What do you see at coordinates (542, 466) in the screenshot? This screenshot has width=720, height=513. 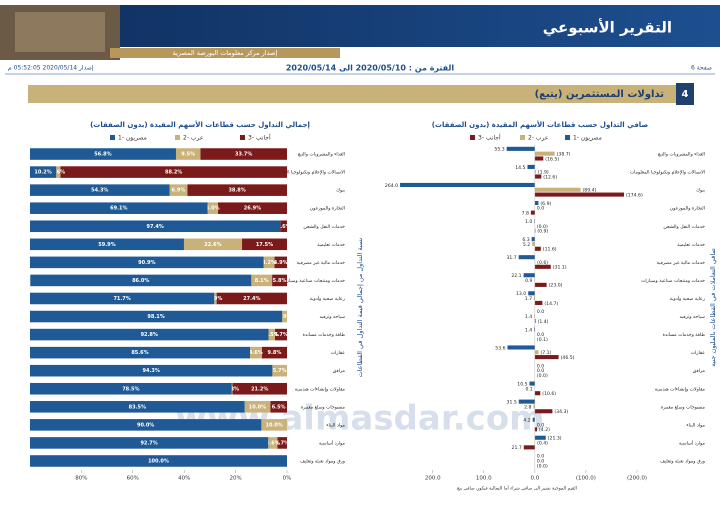 I see `data-label: (0.0)` at bounding box center [542, 466].